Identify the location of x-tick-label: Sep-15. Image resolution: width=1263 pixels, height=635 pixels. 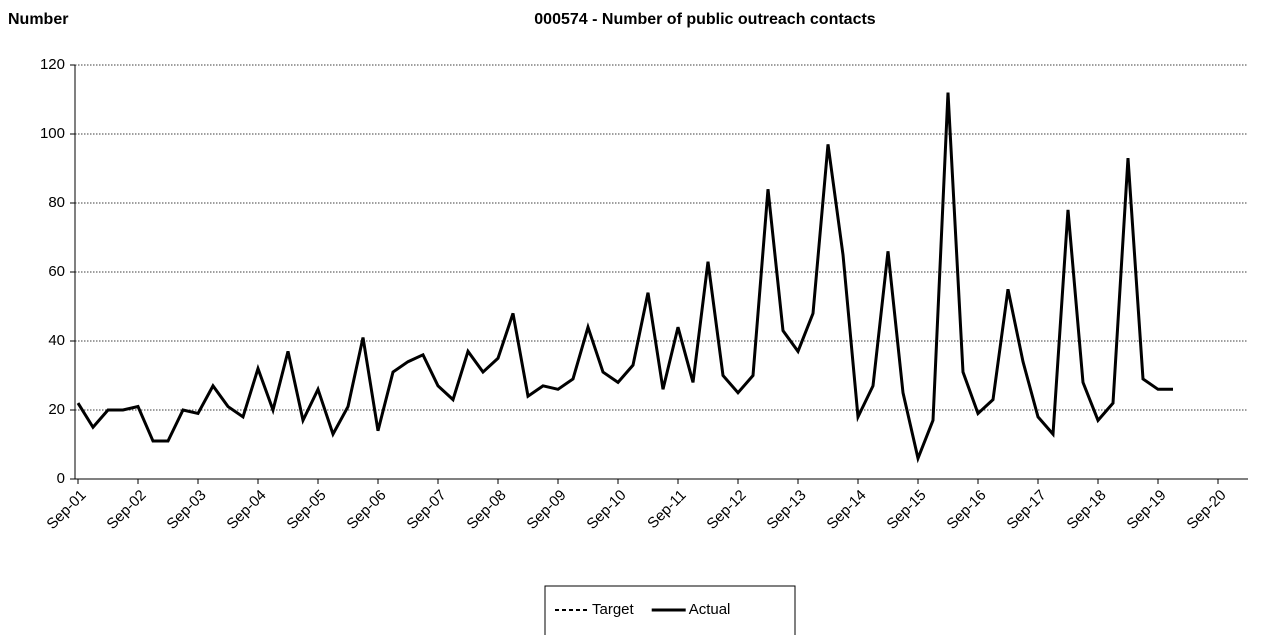
(906, 510).